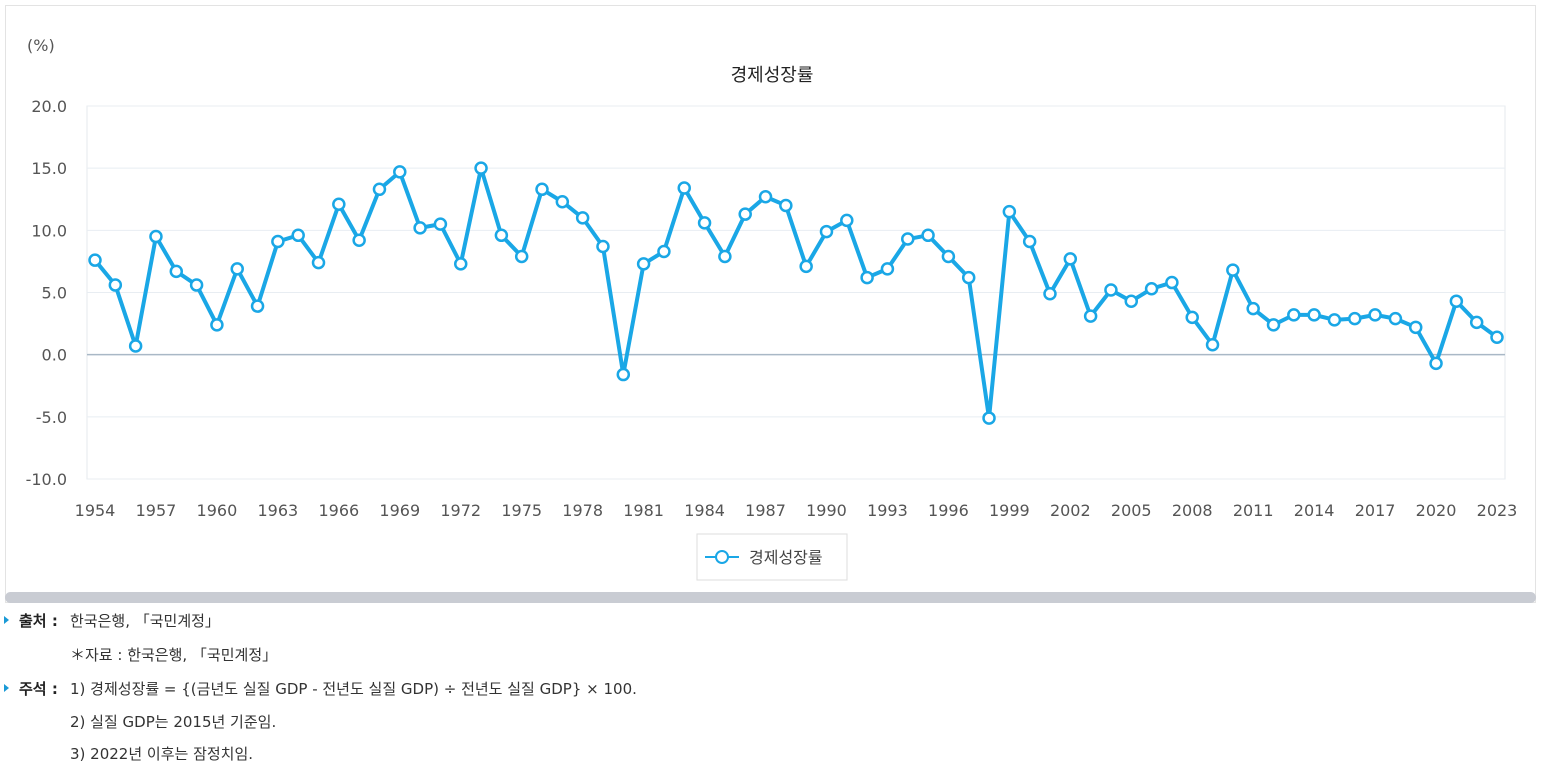  I want to click on remark-line: 3) 2022년 이후는 잠정치임., so click(162, 754).